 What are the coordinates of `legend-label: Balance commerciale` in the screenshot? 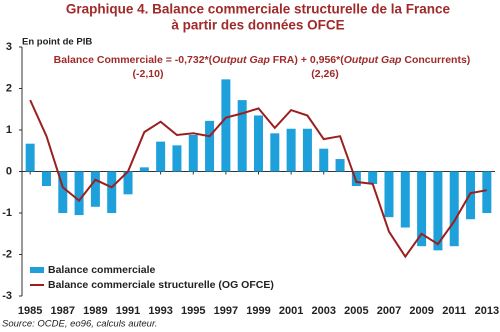 It's located at (102, 270).